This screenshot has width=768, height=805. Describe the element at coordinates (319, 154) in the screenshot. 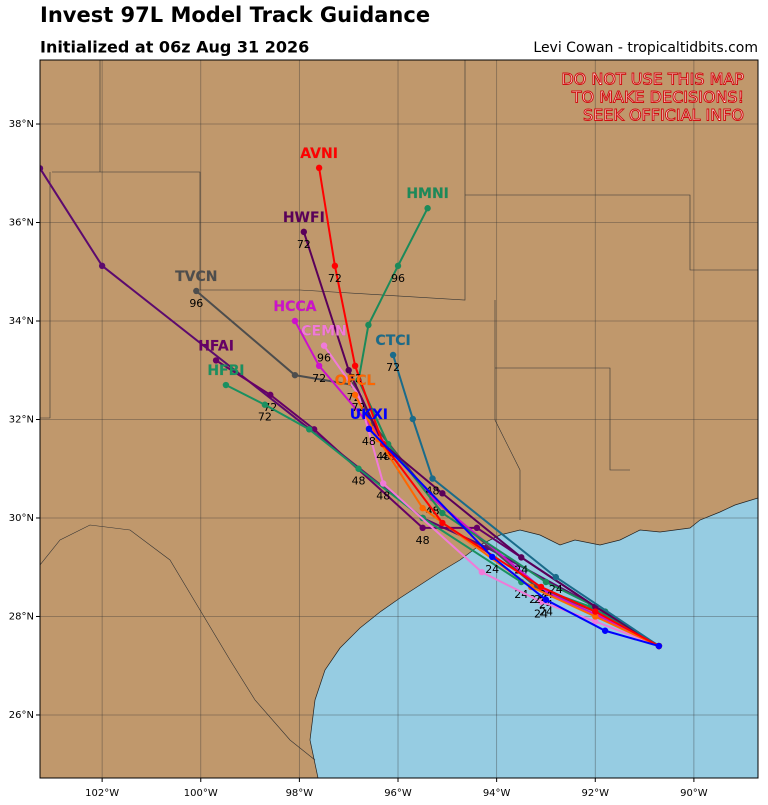

I see `model-label: AVNI` at that location.